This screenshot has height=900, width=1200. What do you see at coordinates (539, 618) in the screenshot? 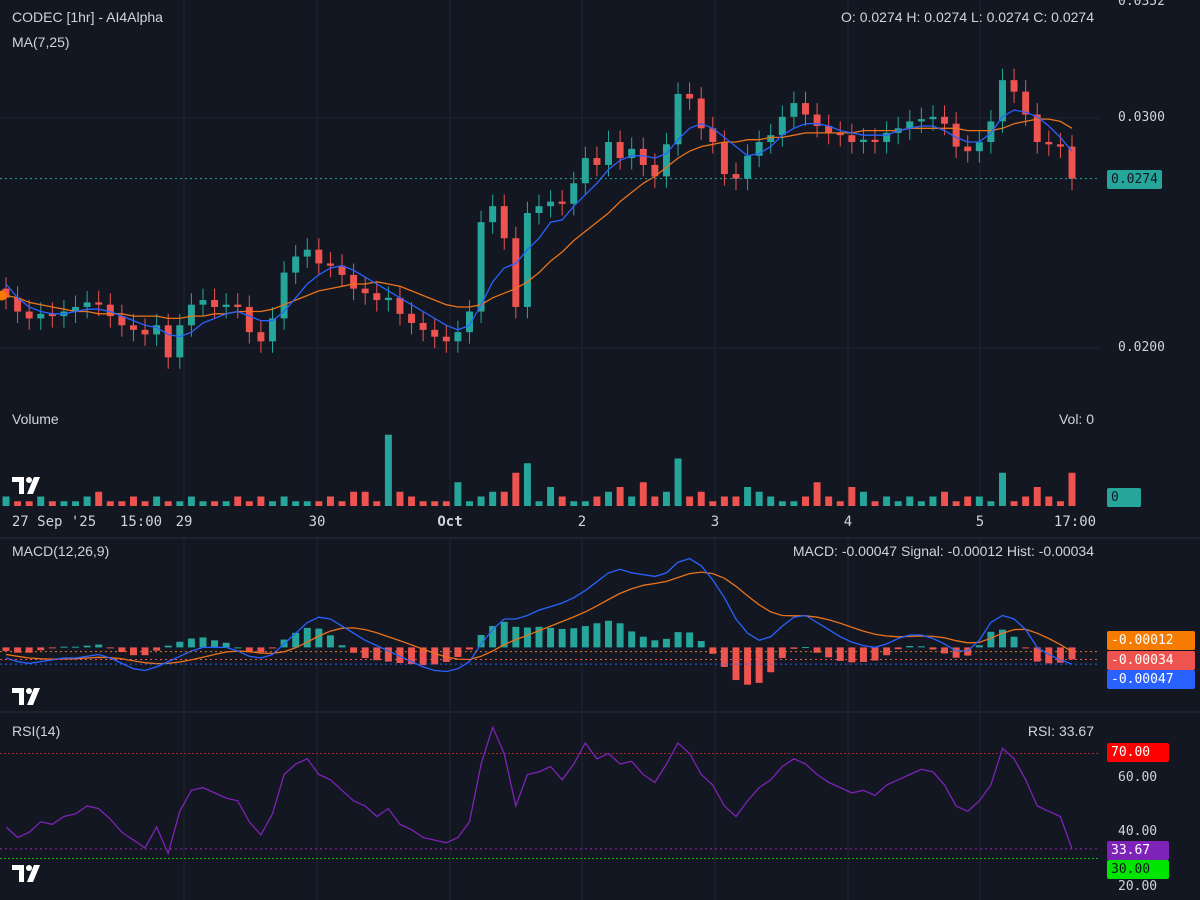
I see `macd-signal-line` at bounding box center [539, 618].